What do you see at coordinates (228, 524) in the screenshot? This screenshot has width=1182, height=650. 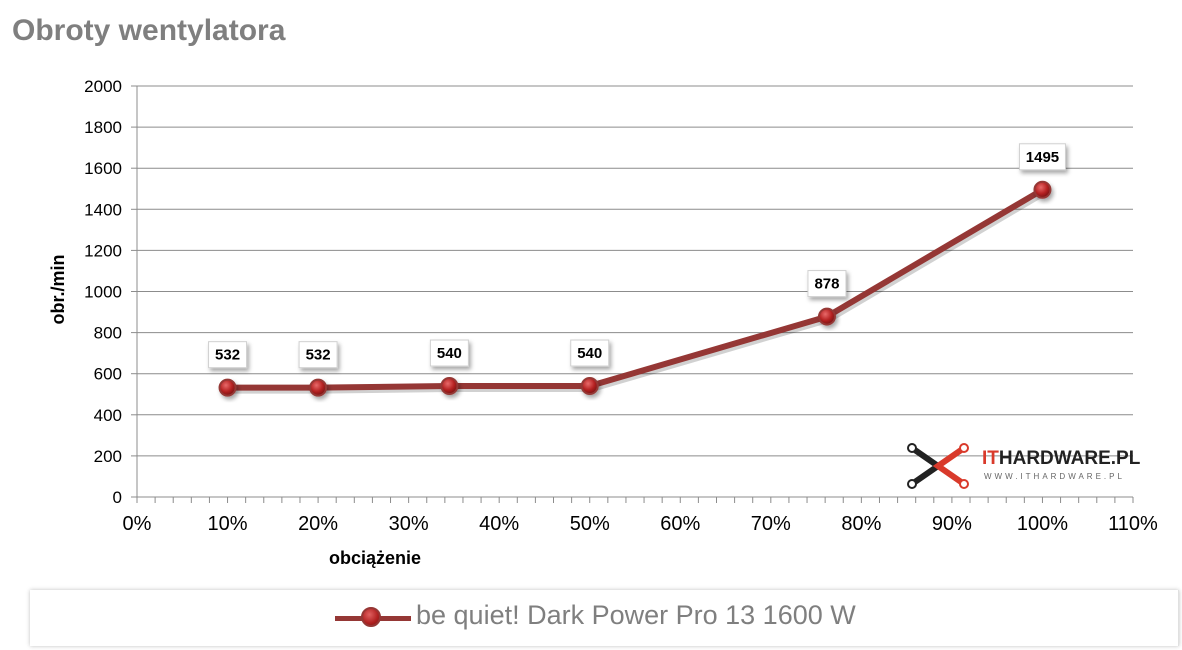 I see `x-tick-label: 10%` at bounding box center [228, 524].